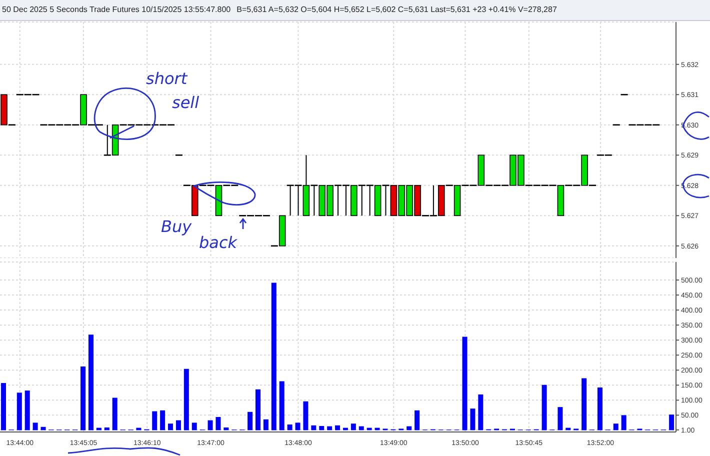  What do you see at coordinates (173, 90) in the screenshot?
I see `annotation: short sell` at bounding box center [173, 90].